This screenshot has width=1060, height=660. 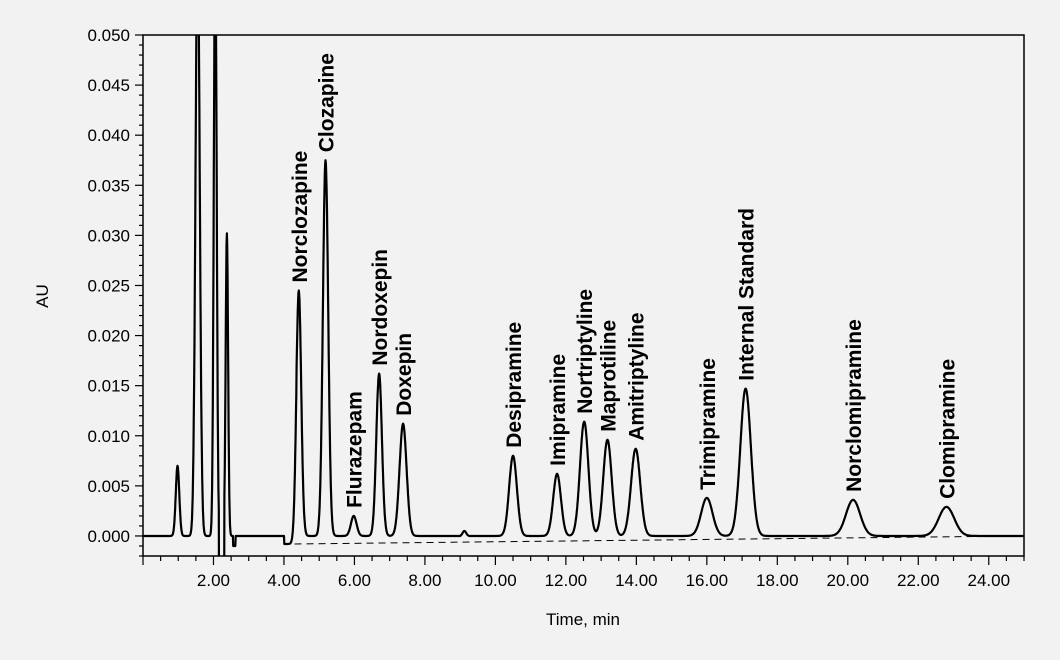 I want to click on x-tick-label: 14.00, so click(x=636, y=580).